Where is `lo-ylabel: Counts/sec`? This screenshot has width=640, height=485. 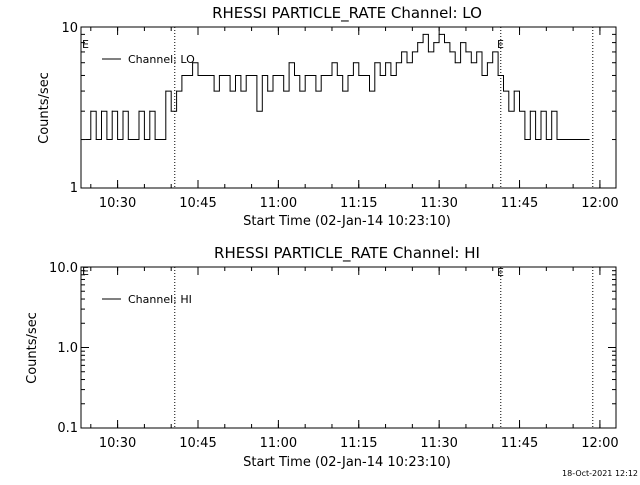
lo-ylabel: Counts/sec is located at coordinates (44, 108).